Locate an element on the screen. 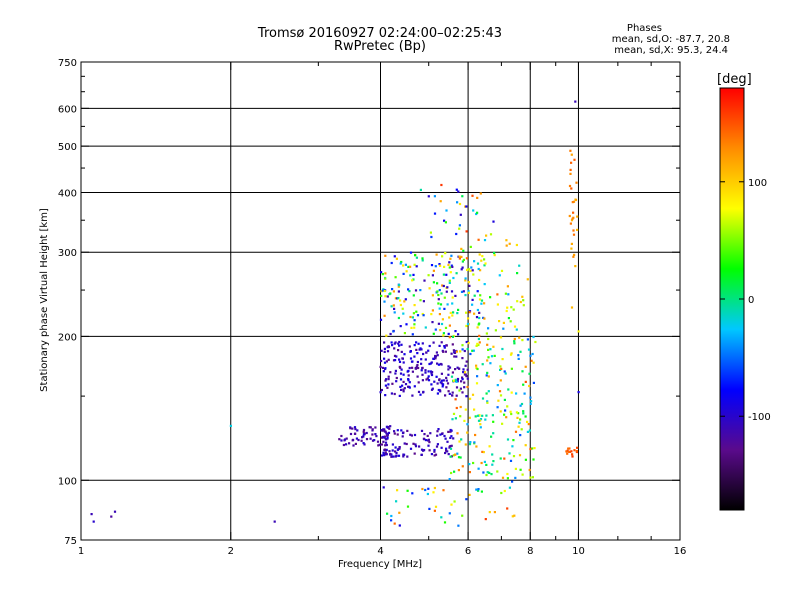 The width and height of the screenshot is (800, 600). x-tick-label: 16 is located at coordinates (680, 551).